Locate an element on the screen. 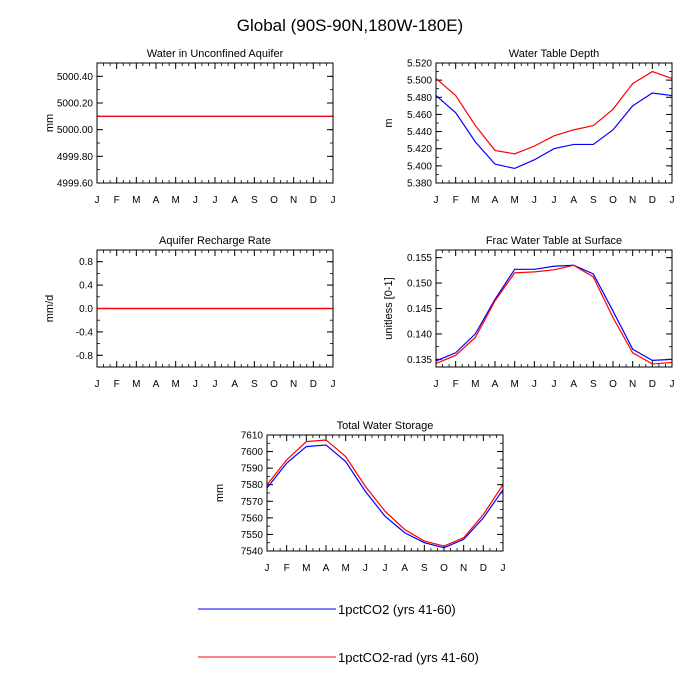 Image resolution: width=700 pixels, height=700 pixels. y-tick-label: 7580 is located at coordinates (252, 485).